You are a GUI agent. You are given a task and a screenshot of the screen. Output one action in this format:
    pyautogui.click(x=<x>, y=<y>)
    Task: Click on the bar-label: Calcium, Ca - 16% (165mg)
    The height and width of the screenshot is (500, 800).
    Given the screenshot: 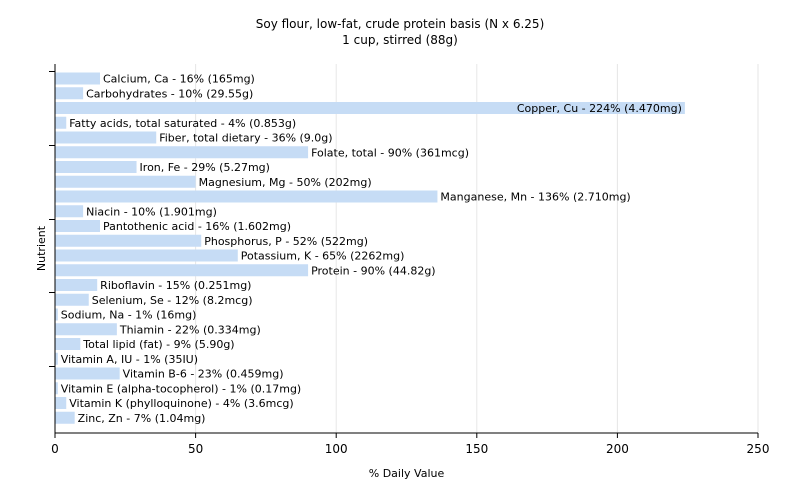 What is the action you would take?
    pyautogui.click(x=179, y=79)
    